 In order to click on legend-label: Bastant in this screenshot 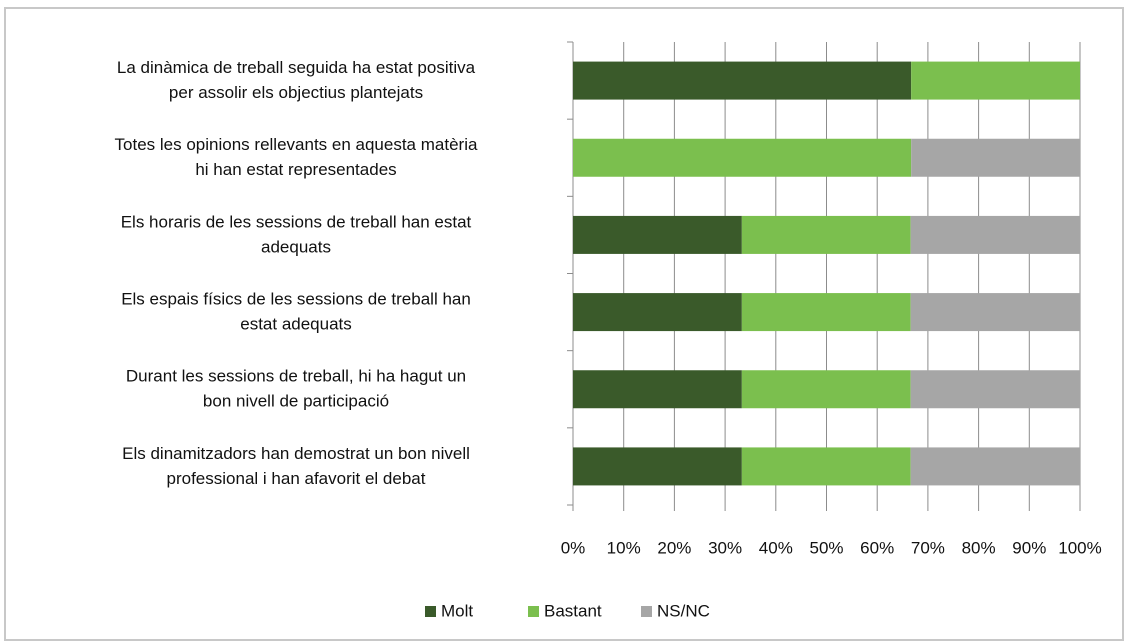, I will do `click(573, 610)`.